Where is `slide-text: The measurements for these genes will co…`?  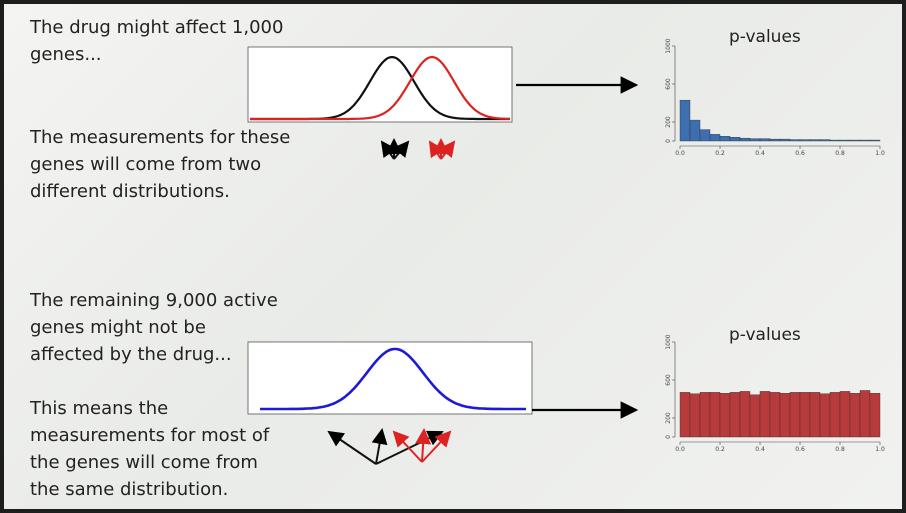 slide-text: The measurements for these genes will co… is located at coordinates (160, 164).